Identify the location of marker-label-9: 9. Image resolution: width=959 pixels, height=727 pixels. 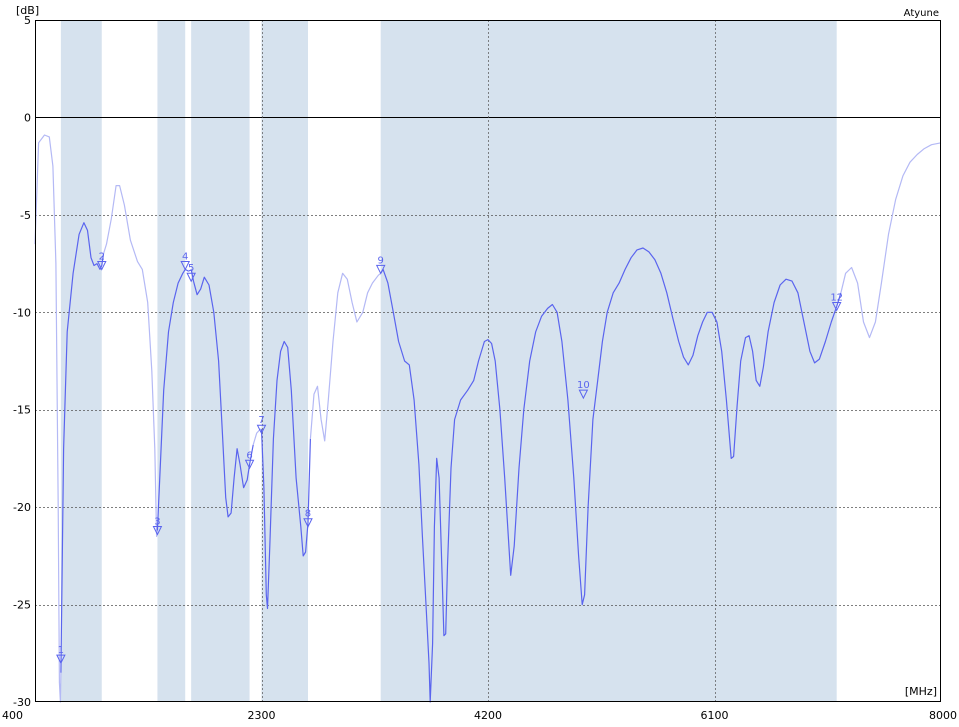
(381, 260).